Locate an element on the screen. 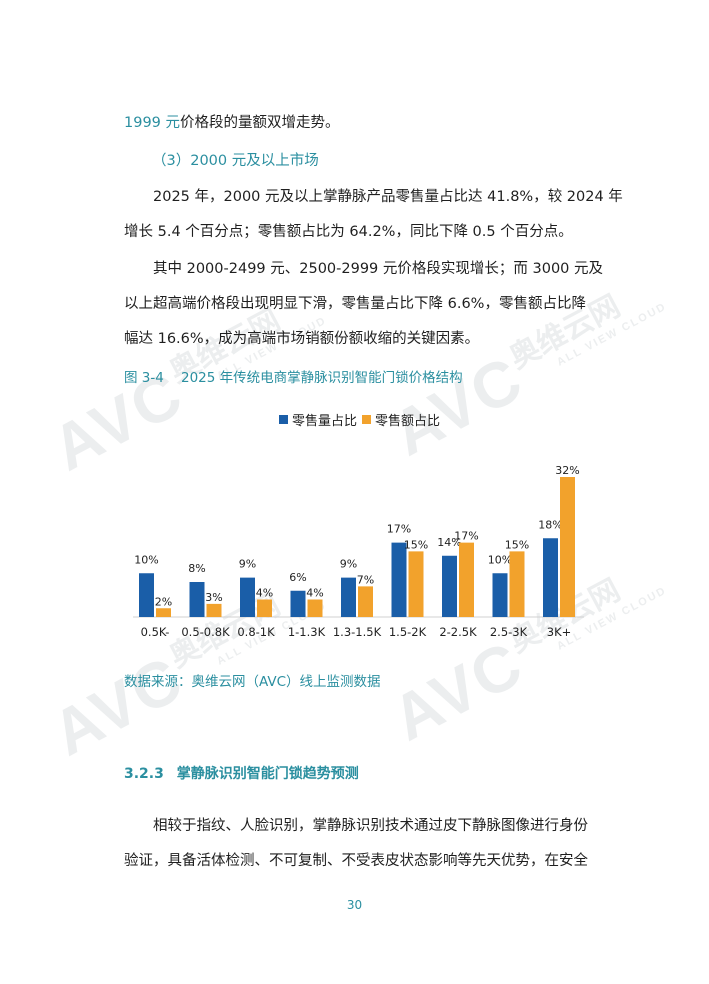 This screenshot has height=984, width=709. subheading: （3）2000 元及以上市场 is located at coordinates (235, 161).